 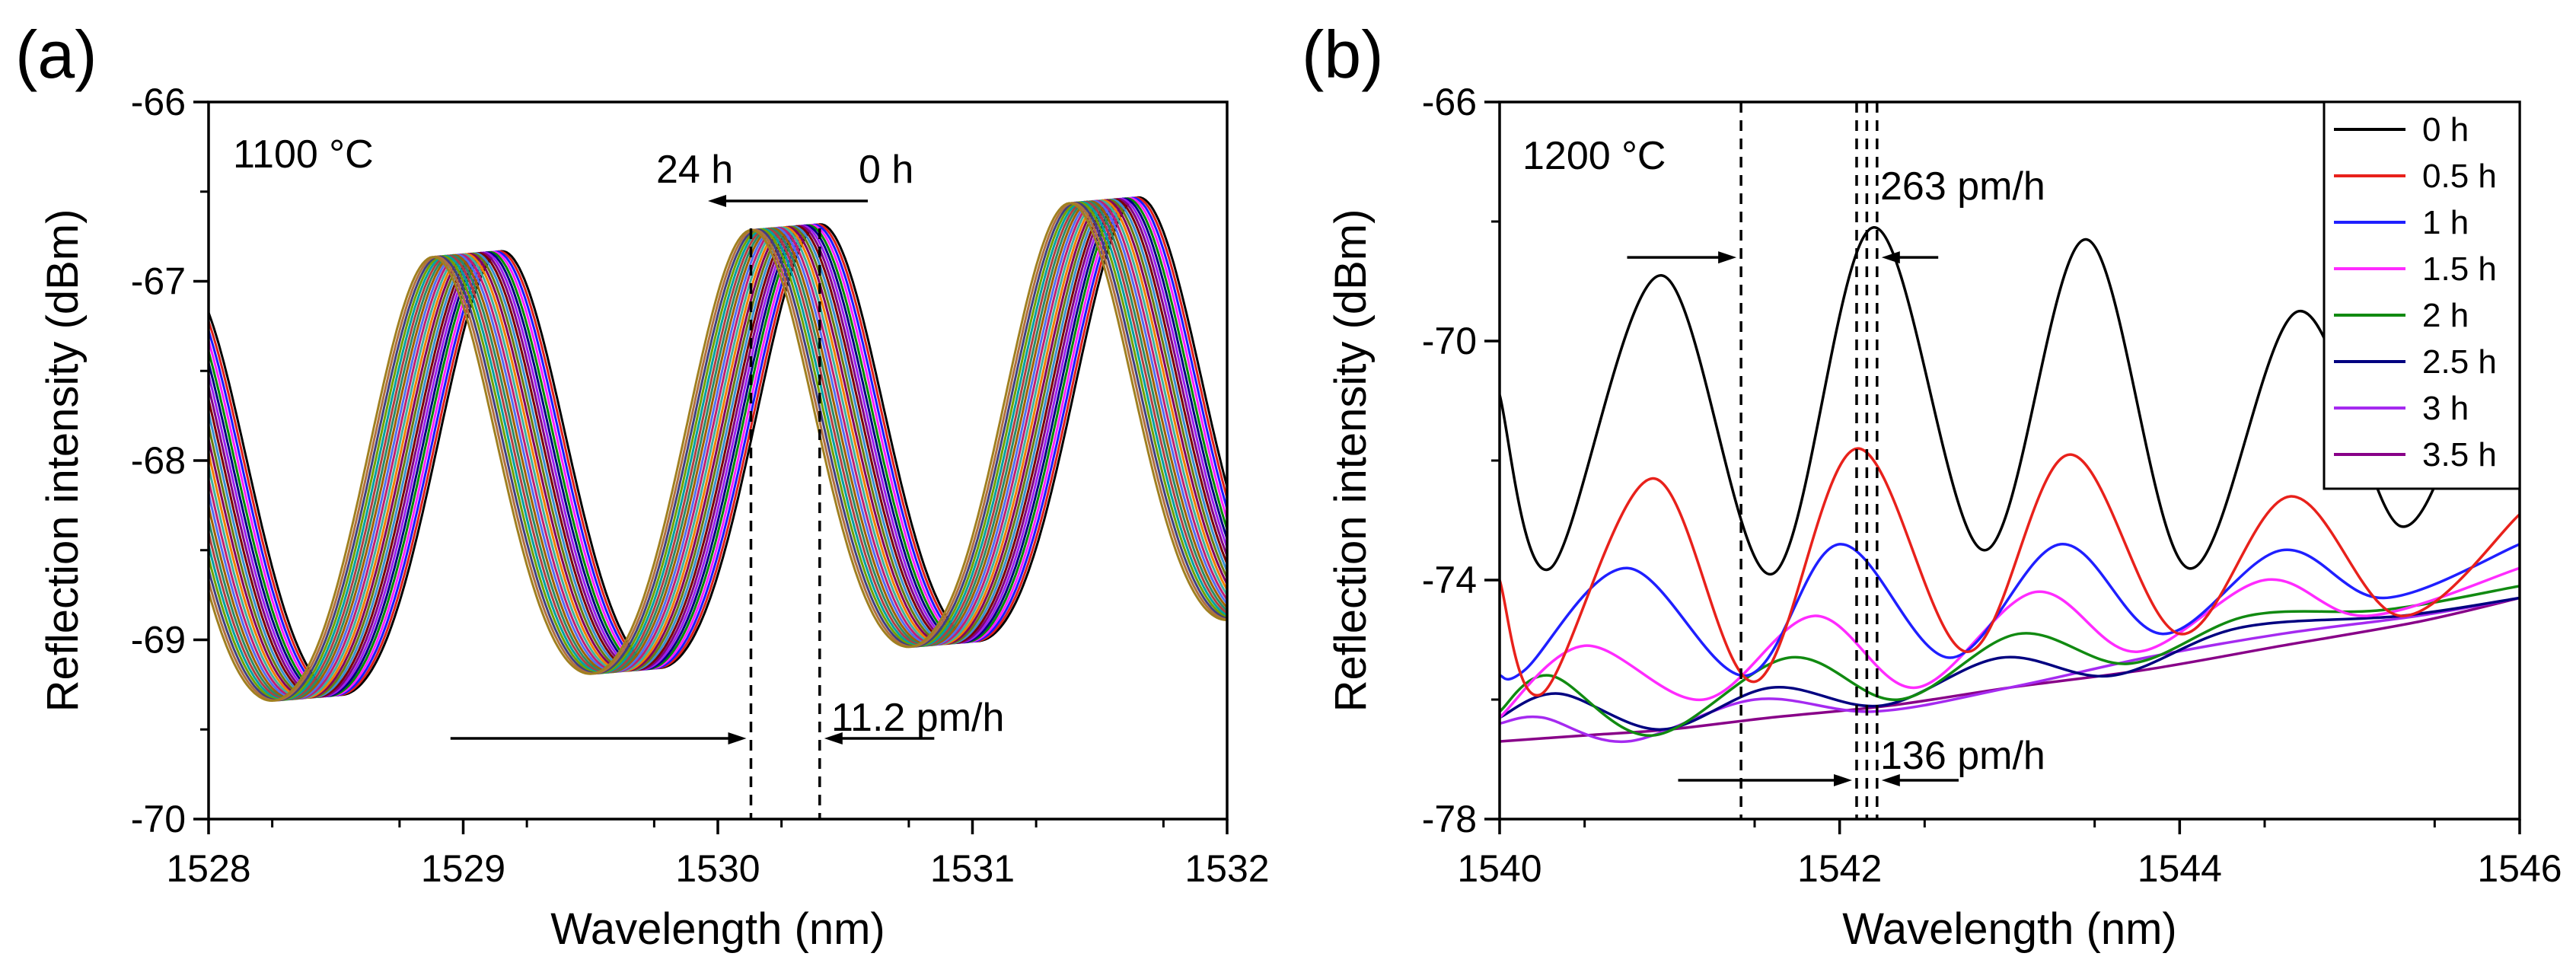 I want to click on y-tick-label: -68, so click(x=159, y=461).